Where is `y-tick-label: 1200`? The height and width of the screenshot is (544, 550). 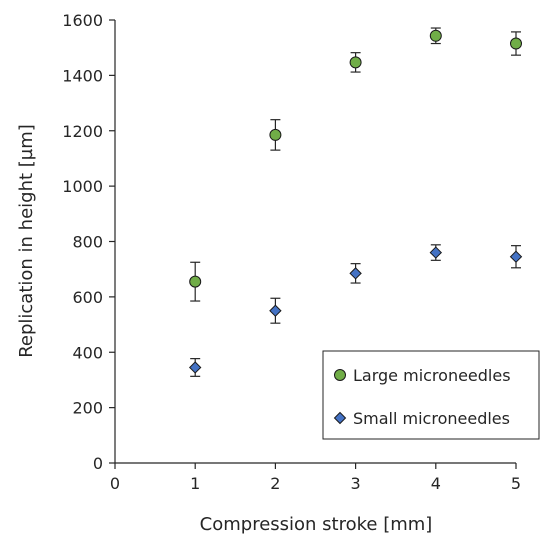
y-tick-label: 1200 is located at coordinates (82, 131).